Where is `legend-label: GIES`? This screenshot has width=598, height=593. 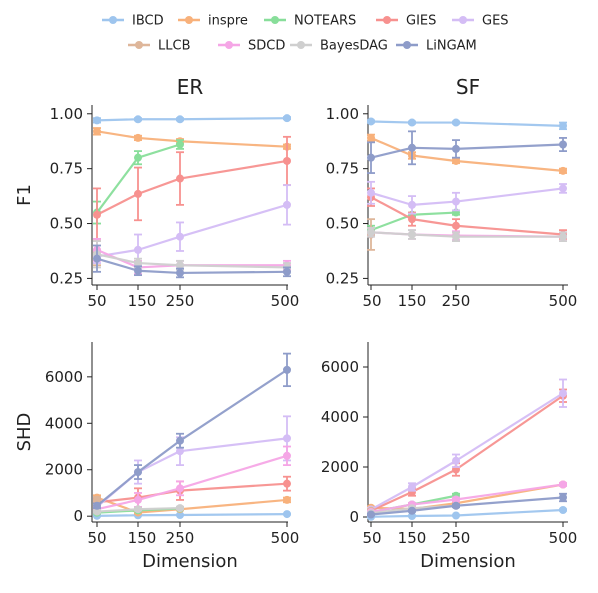 legend-label: GIES is located at coordinates (421, 21).